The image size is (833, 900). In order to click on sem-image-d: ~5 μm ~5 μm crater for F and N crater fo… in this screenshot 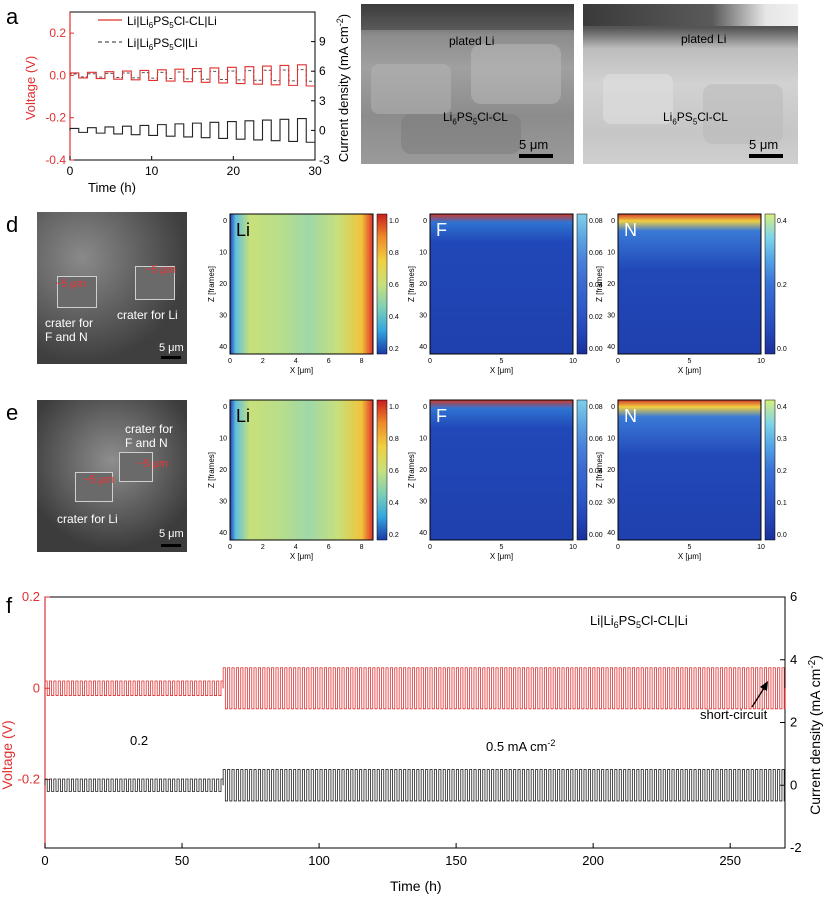, I will do `click(112, 288)`.